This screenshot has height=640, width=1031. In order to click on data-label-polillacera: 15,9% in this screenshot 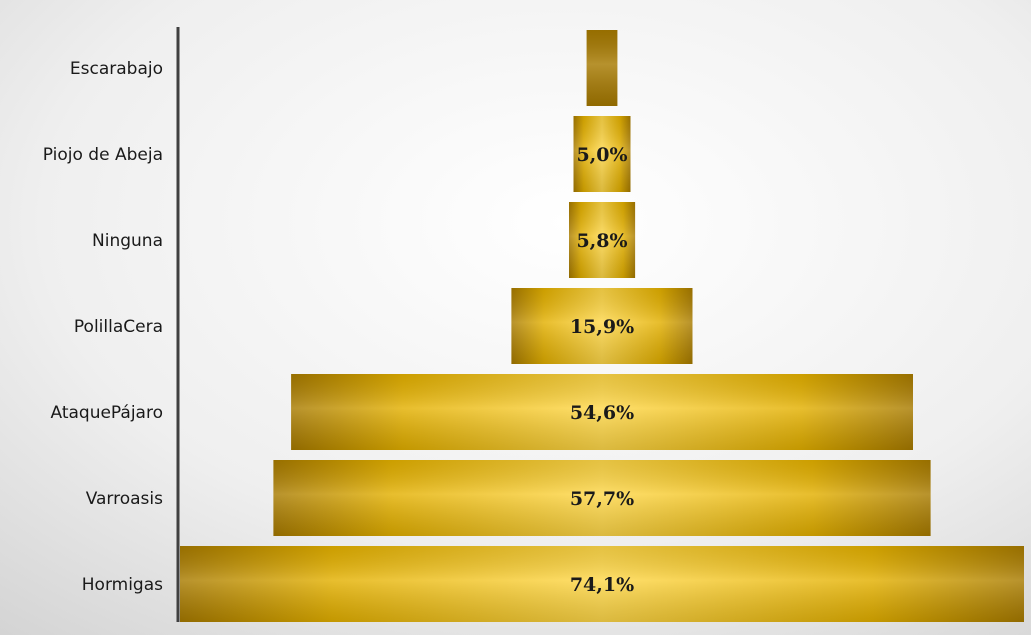, I will do `click(602, 327)`.